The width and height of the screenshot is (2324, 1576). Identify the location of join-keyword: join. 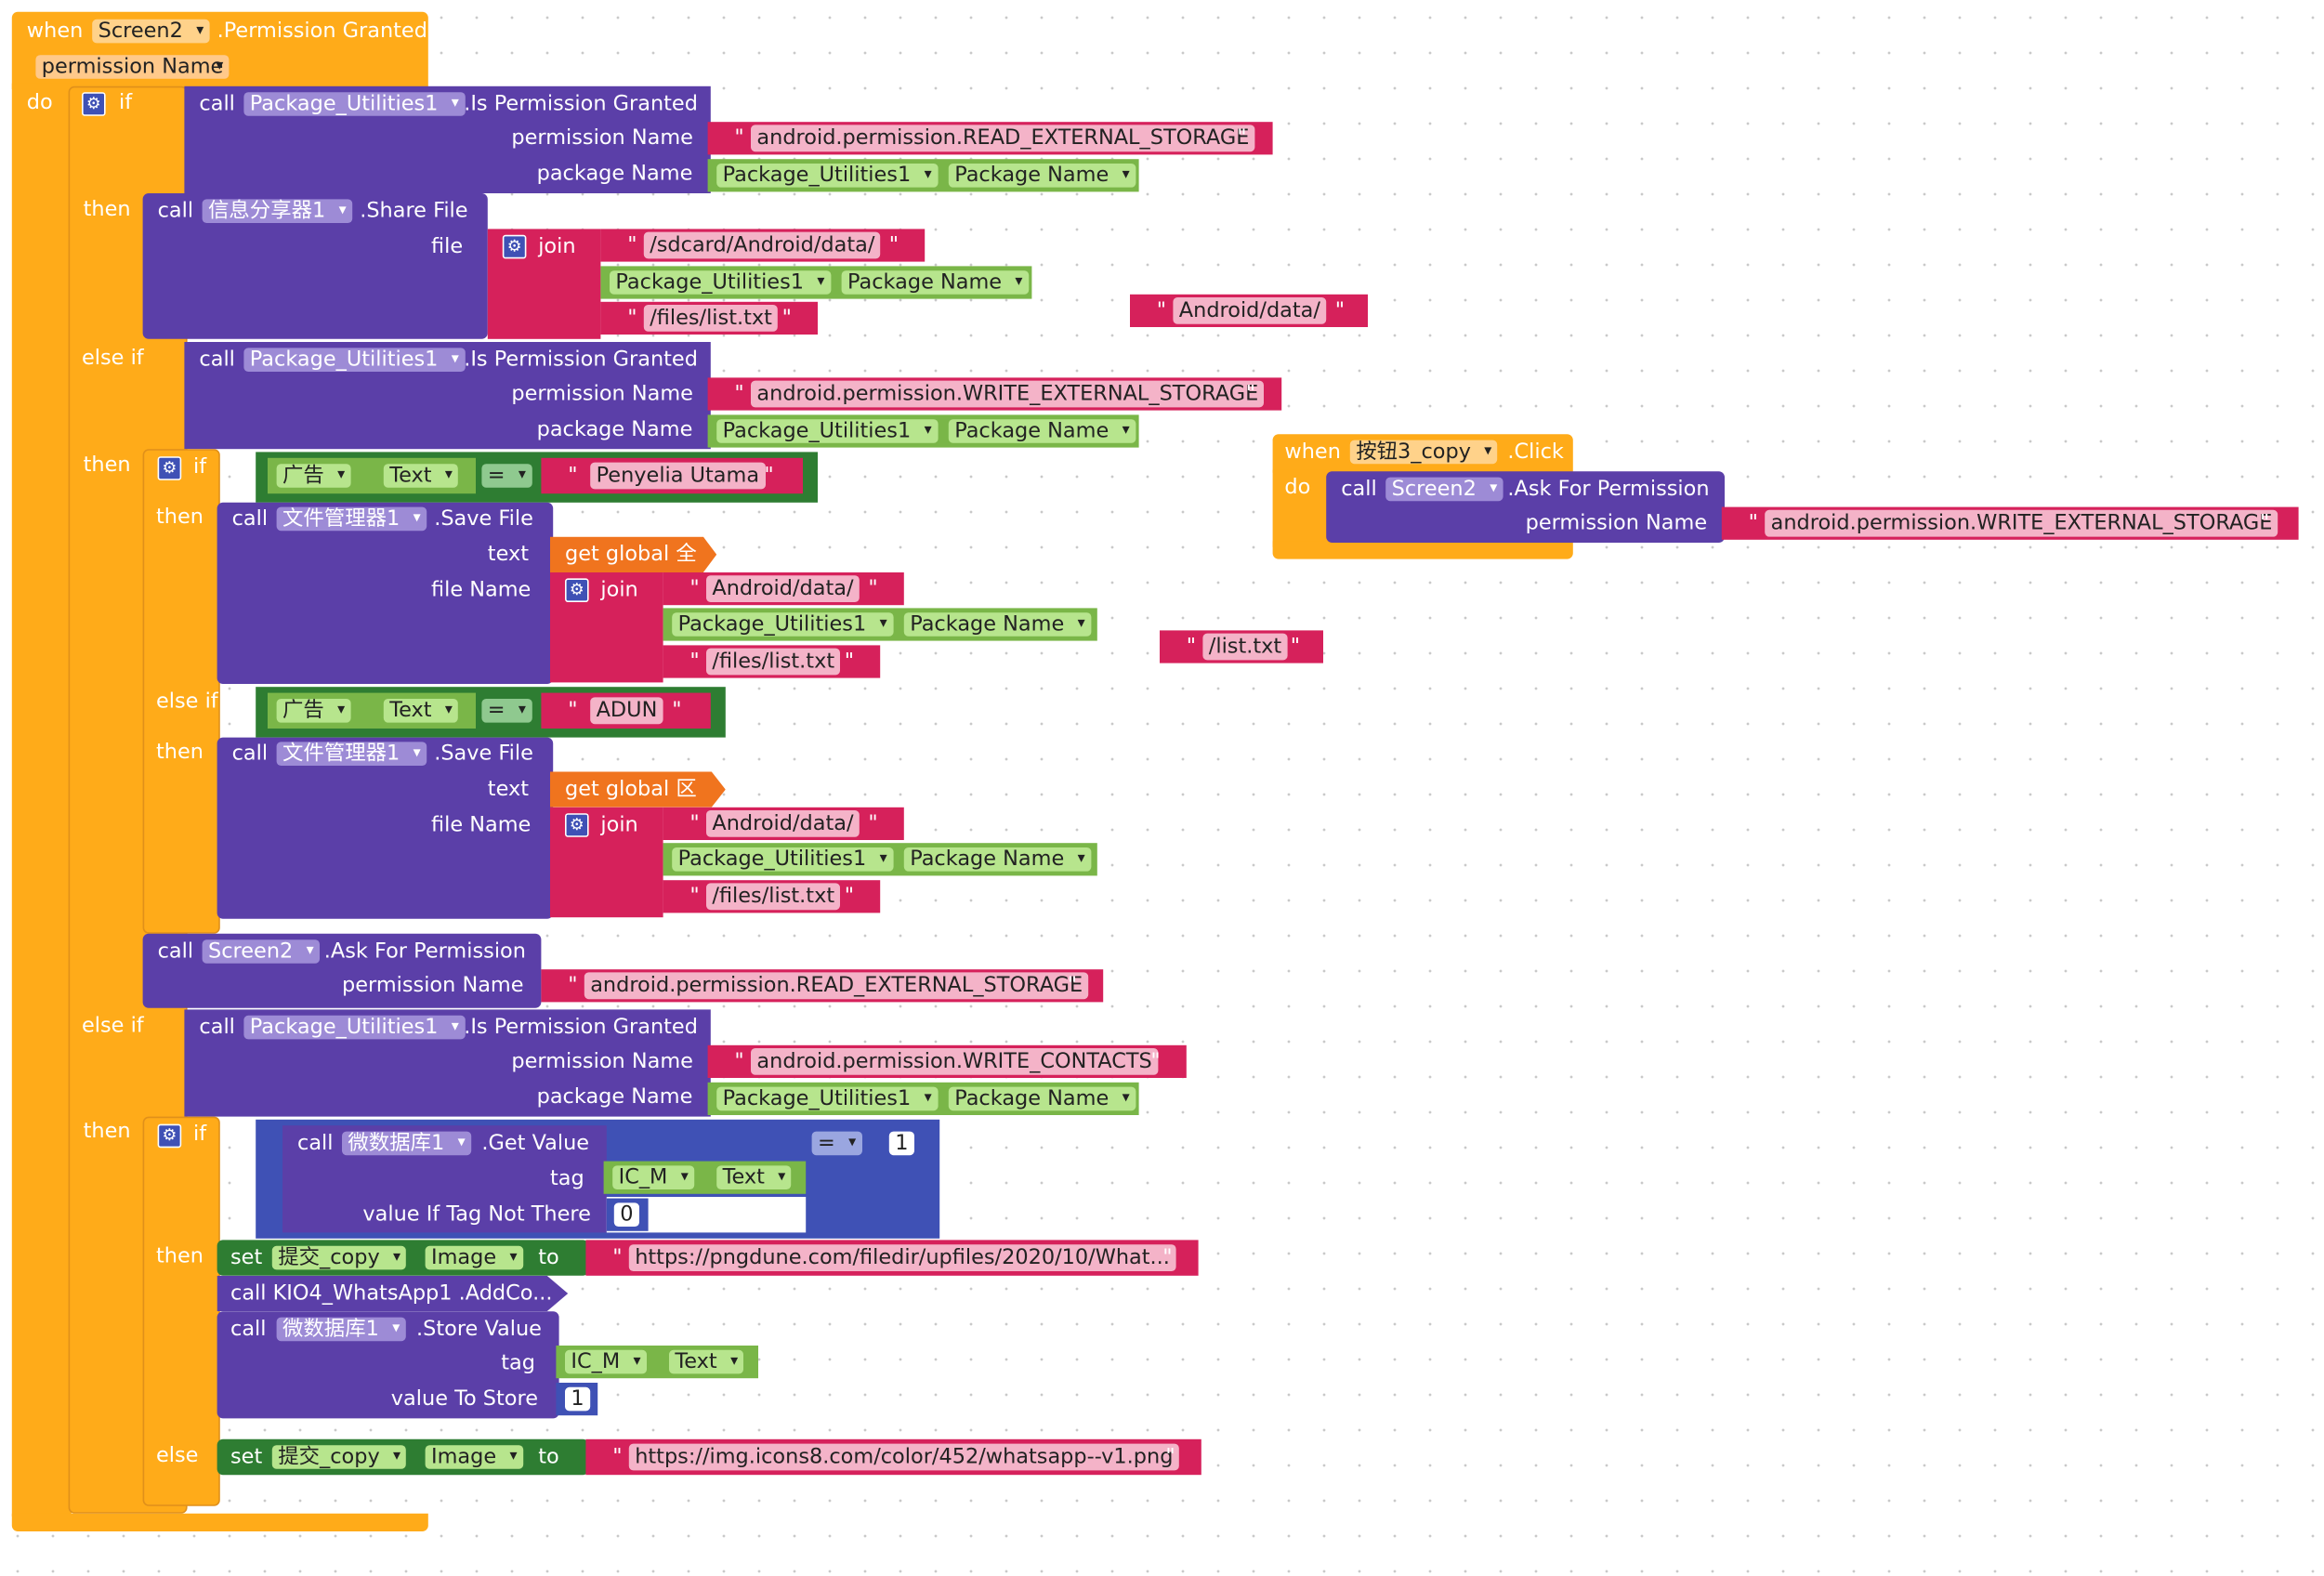
(619, 590).